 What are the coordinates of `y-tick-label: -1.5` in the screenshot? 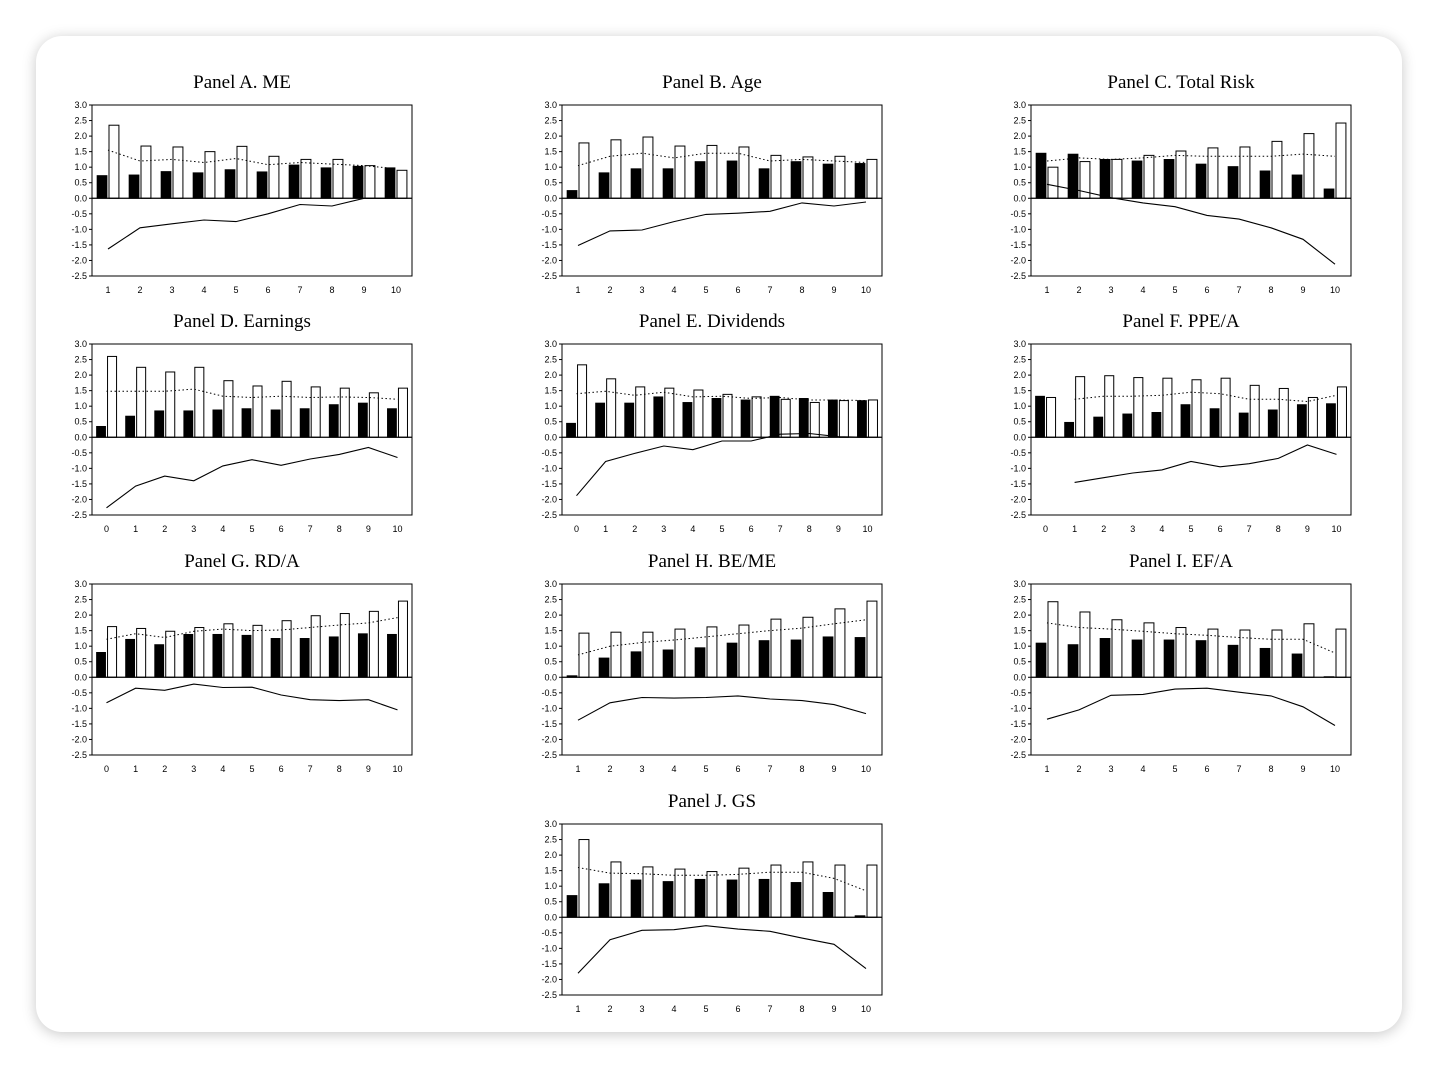 It's located at (549, 964).